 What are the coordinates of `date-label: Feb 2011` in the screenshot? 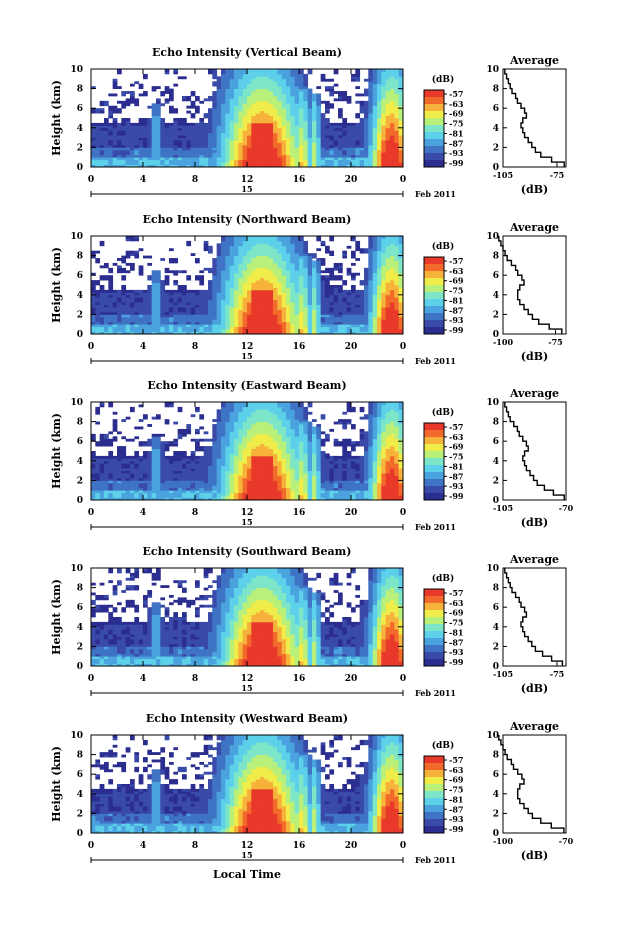 It's located at (435, 194).